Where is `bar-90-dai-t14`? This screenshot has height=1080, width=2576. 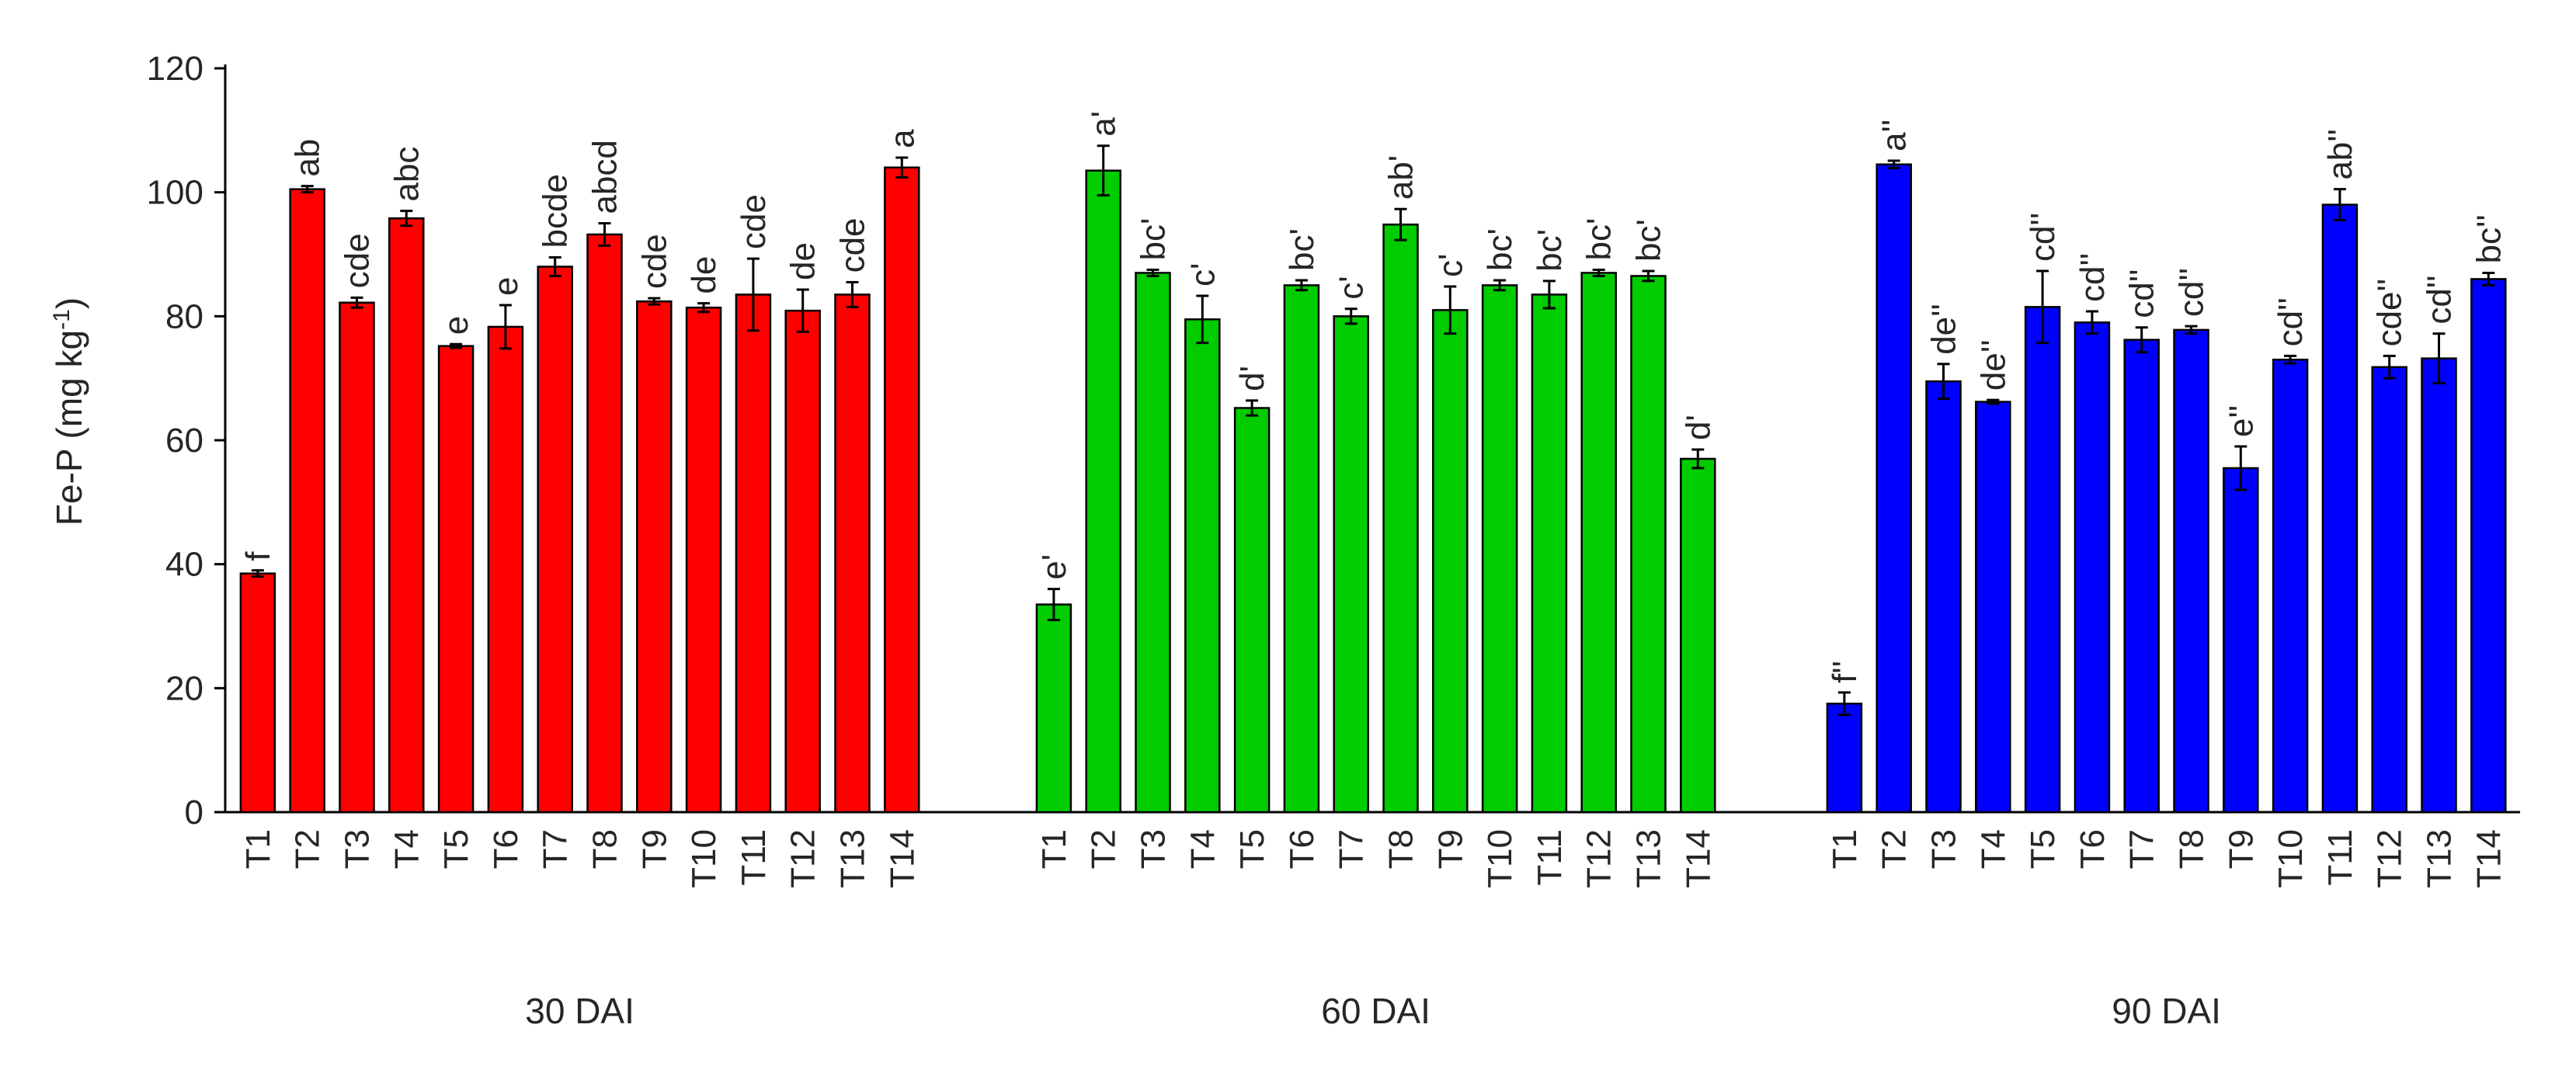 bar-90-dai-t14 is located at coordinates (2488, 546).